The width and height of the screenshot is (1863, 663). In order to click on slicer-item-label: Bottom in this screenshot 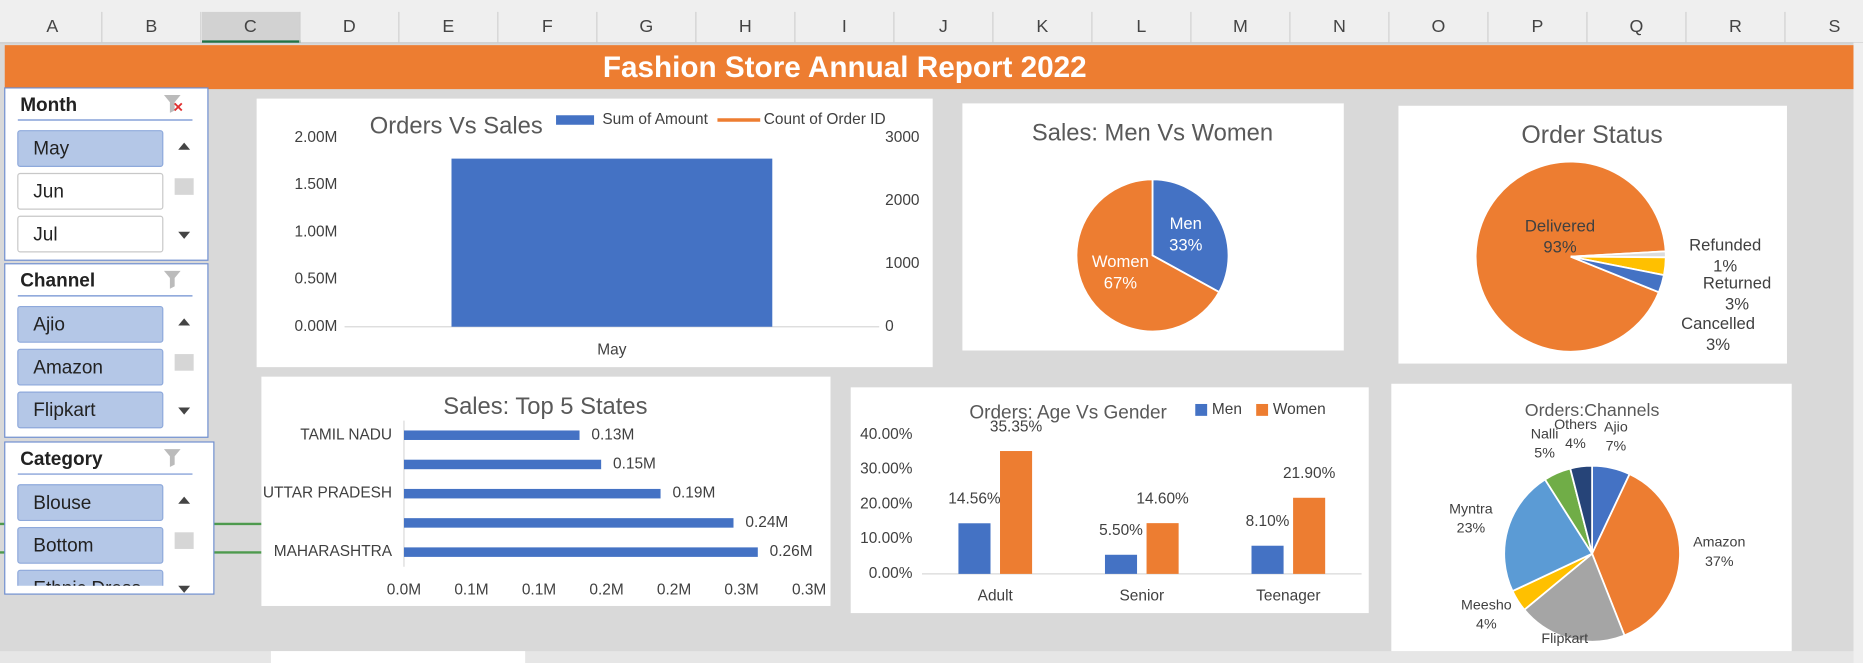, I will do `click(63, 546)`.